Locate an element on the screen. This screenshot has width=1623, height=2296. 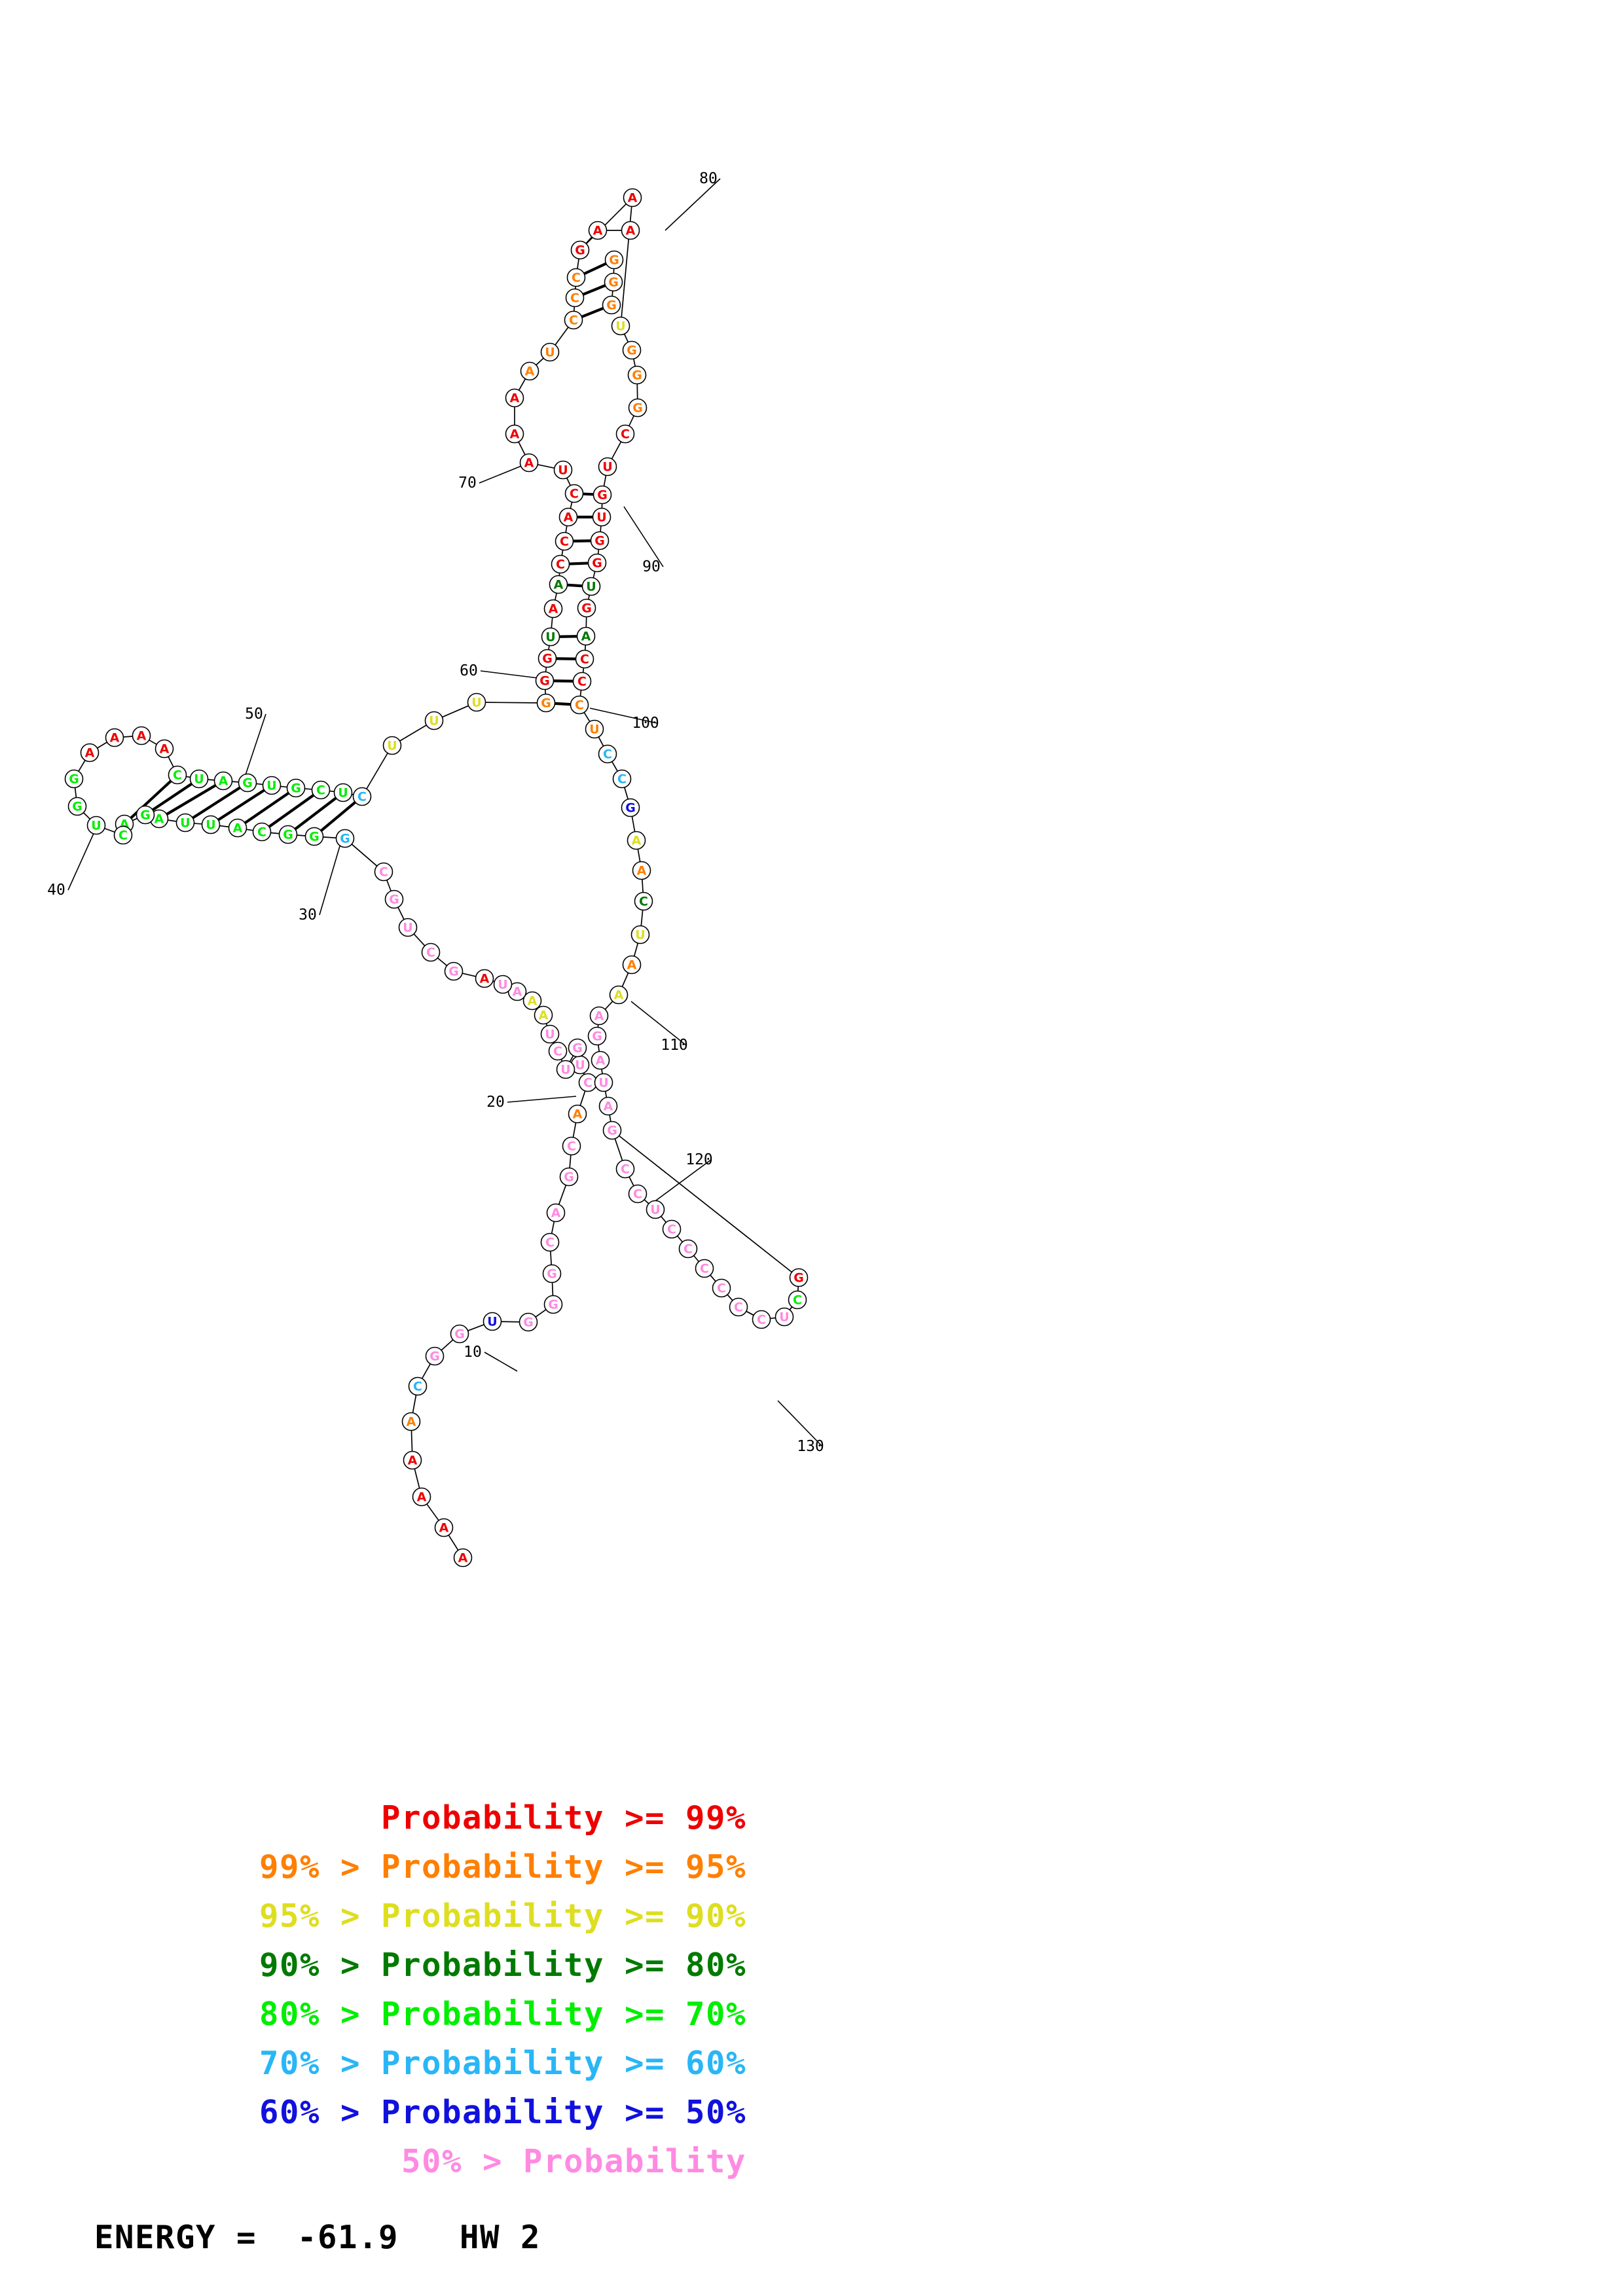
nucleotide-62: U is located at coordinates (434, 720).